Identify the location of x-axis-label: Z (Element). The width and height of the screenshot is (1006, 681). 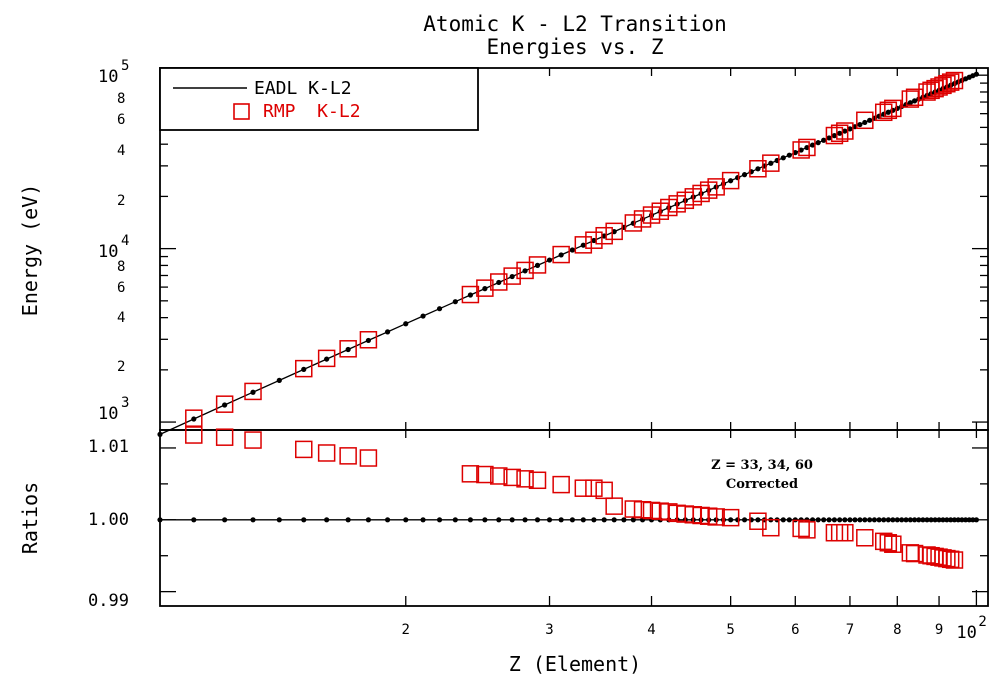
(575, 664).